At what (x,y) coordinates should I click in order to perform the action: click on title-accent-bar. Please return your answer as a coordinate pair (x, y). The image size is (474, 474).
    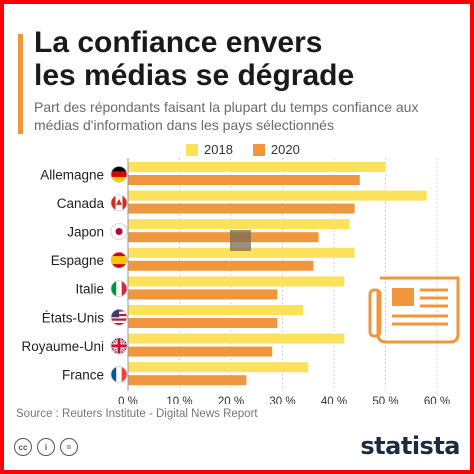
    Looking at the image, I should click on (20, 84).